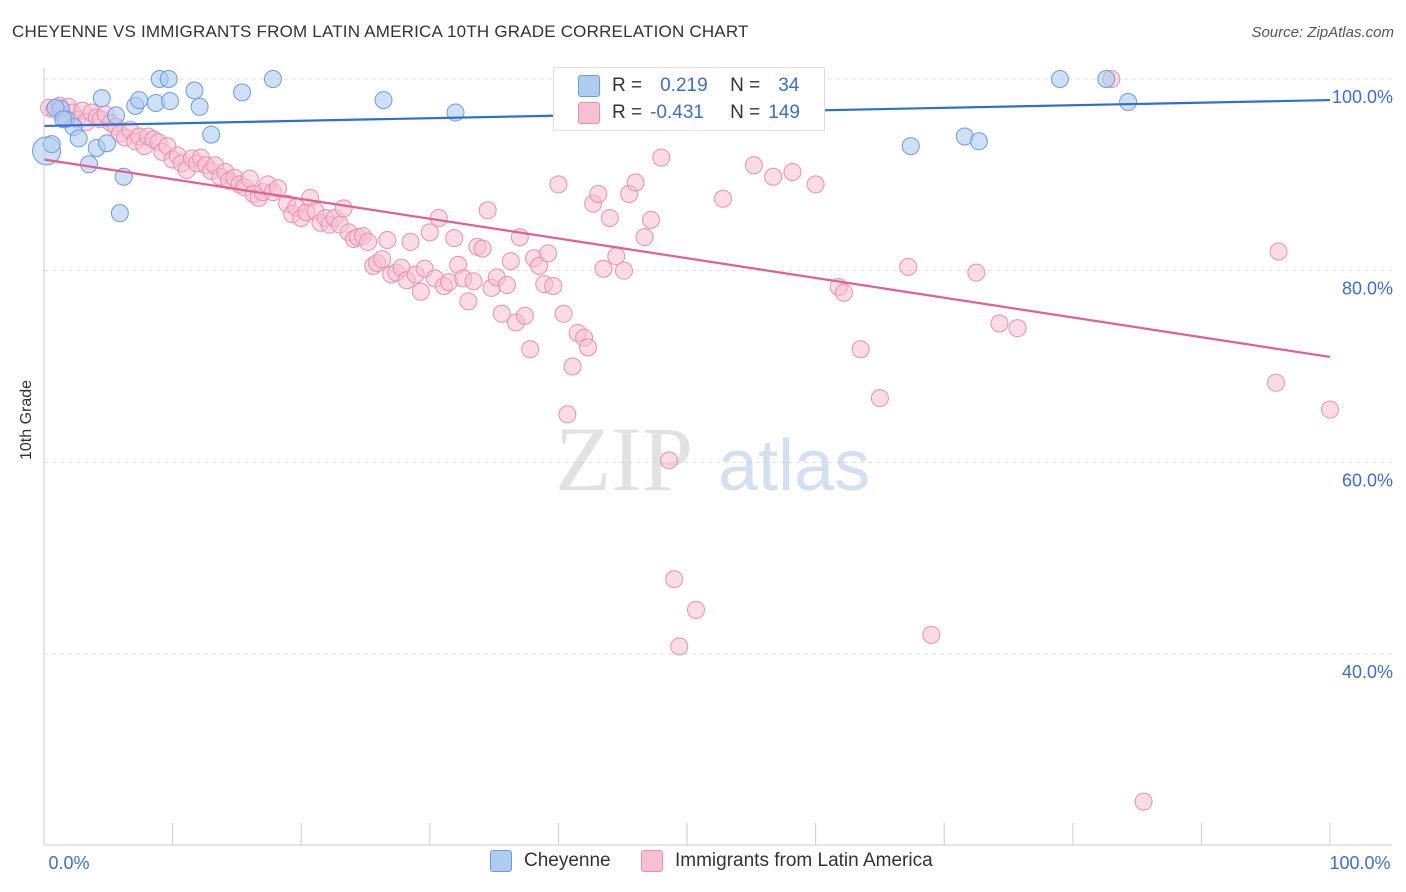 This screenshot has height=892, width=1406. Describe the element at coordinates (1367, 480) in the screenshot. I see `y-tick-label: 60.0%` at that location.